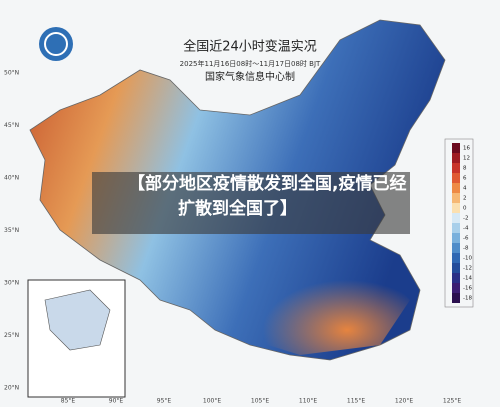  What do you see at coordinates (465, 209) in the screenshot?
I see `legend-tick: 0` at bounding box center [465, 209].